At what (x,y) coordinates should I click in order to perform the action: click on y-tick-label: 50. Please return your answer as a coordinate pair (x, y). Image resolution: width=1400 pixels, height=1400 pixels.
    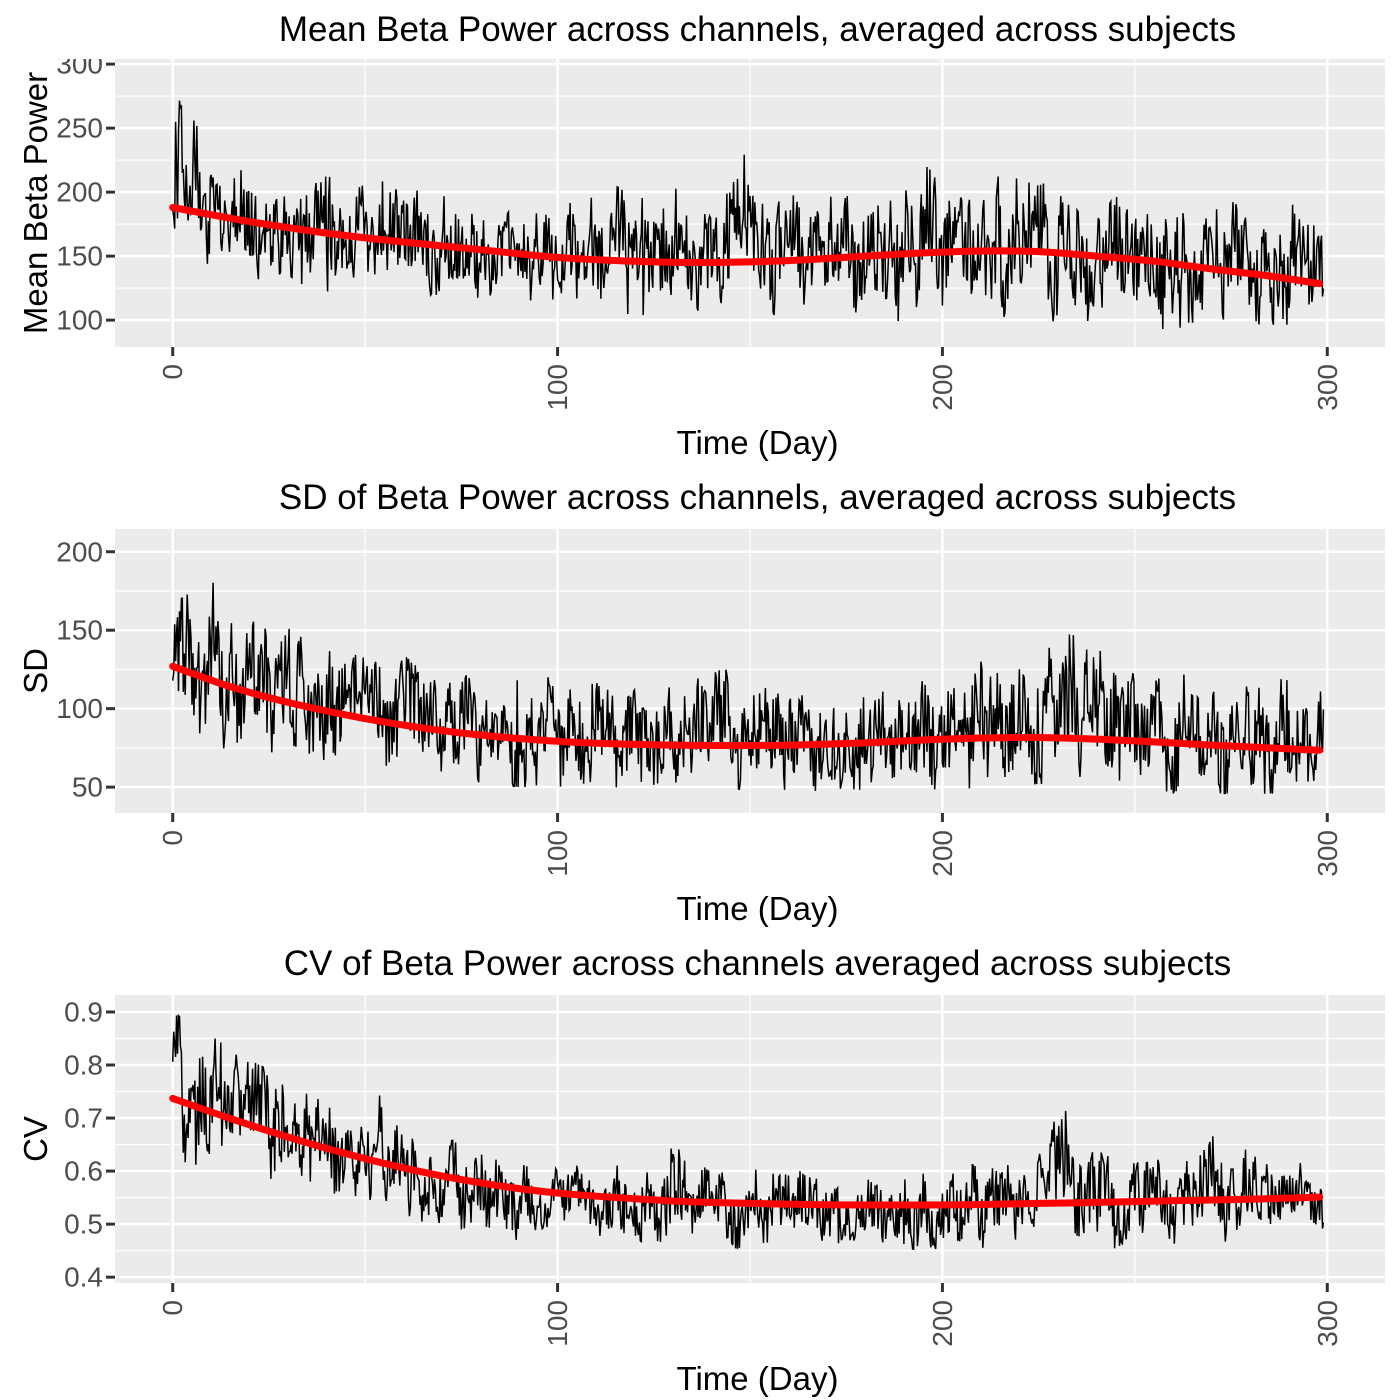
    Looking at the image, I should click on (87, 787).